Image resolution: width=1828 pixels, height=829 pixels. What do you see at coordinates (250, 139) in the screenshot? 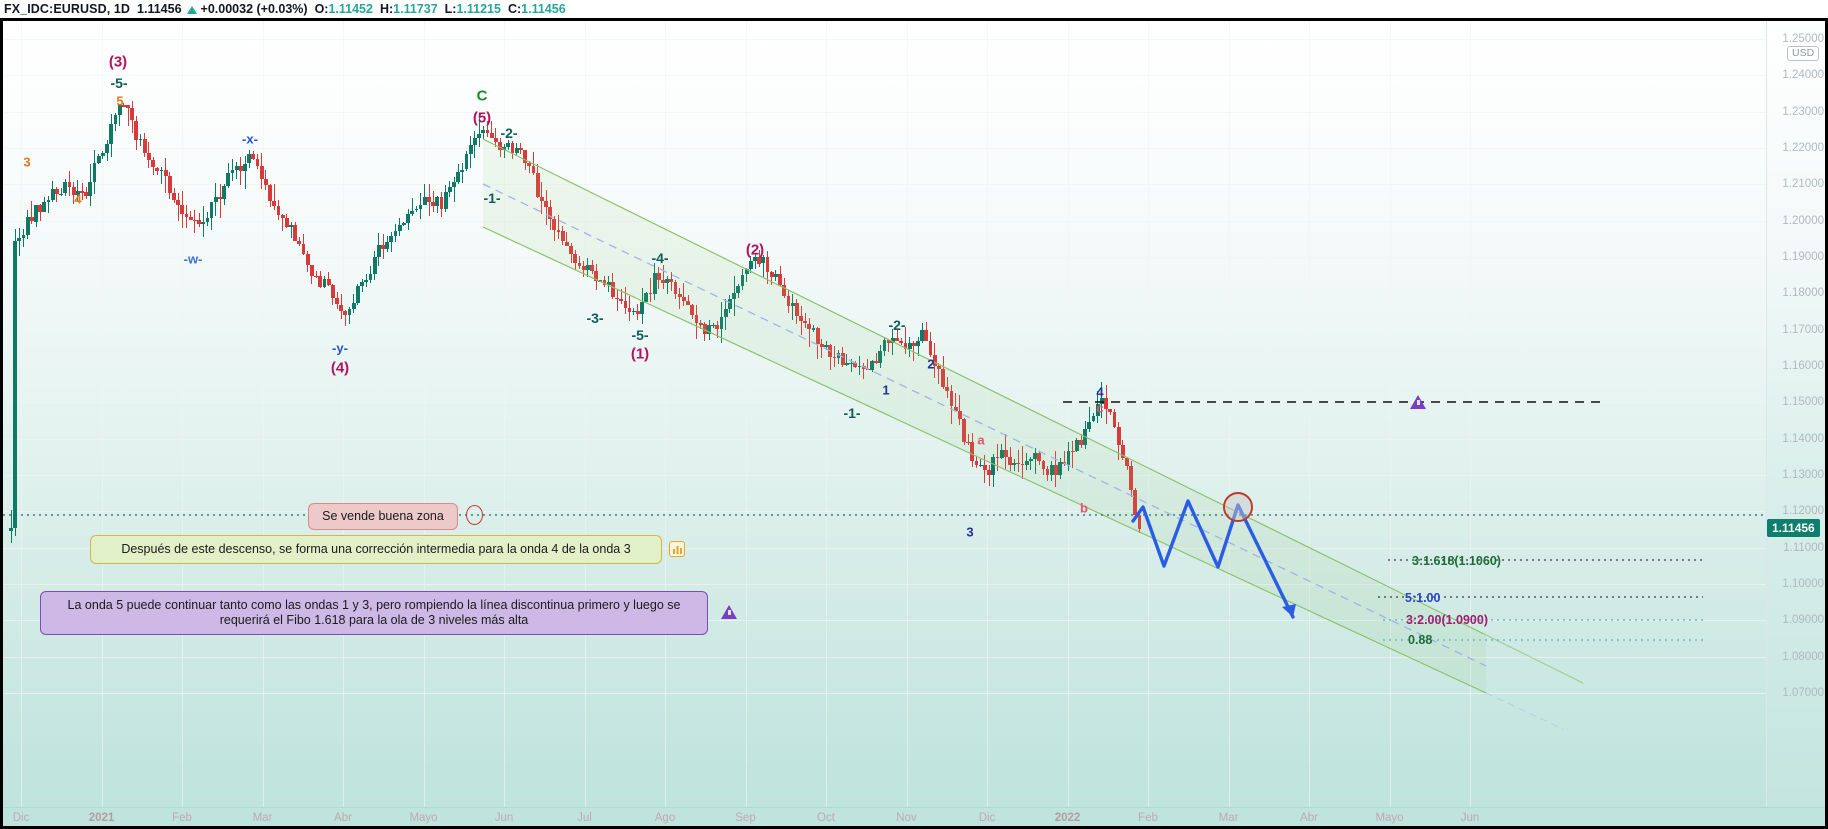
I see `wave-label: -x-` at bounding box center [250, 139].